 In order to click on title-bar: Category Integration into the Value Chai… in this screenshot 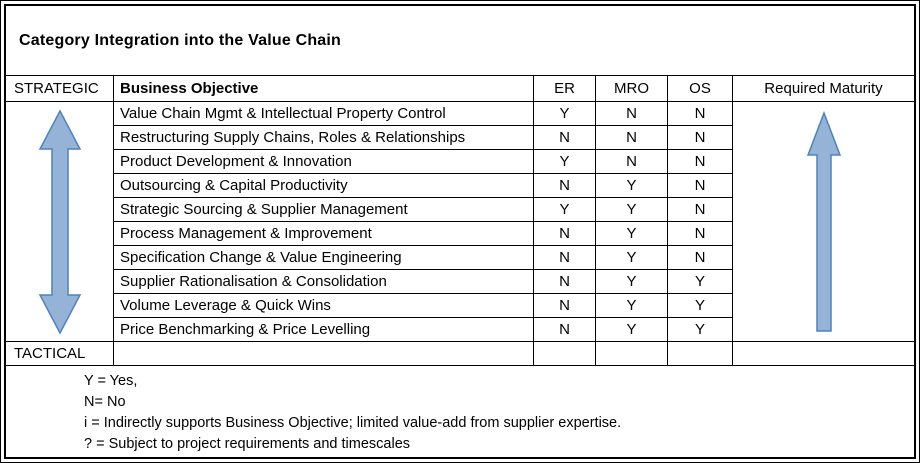, I will do `click(460, 41)`.